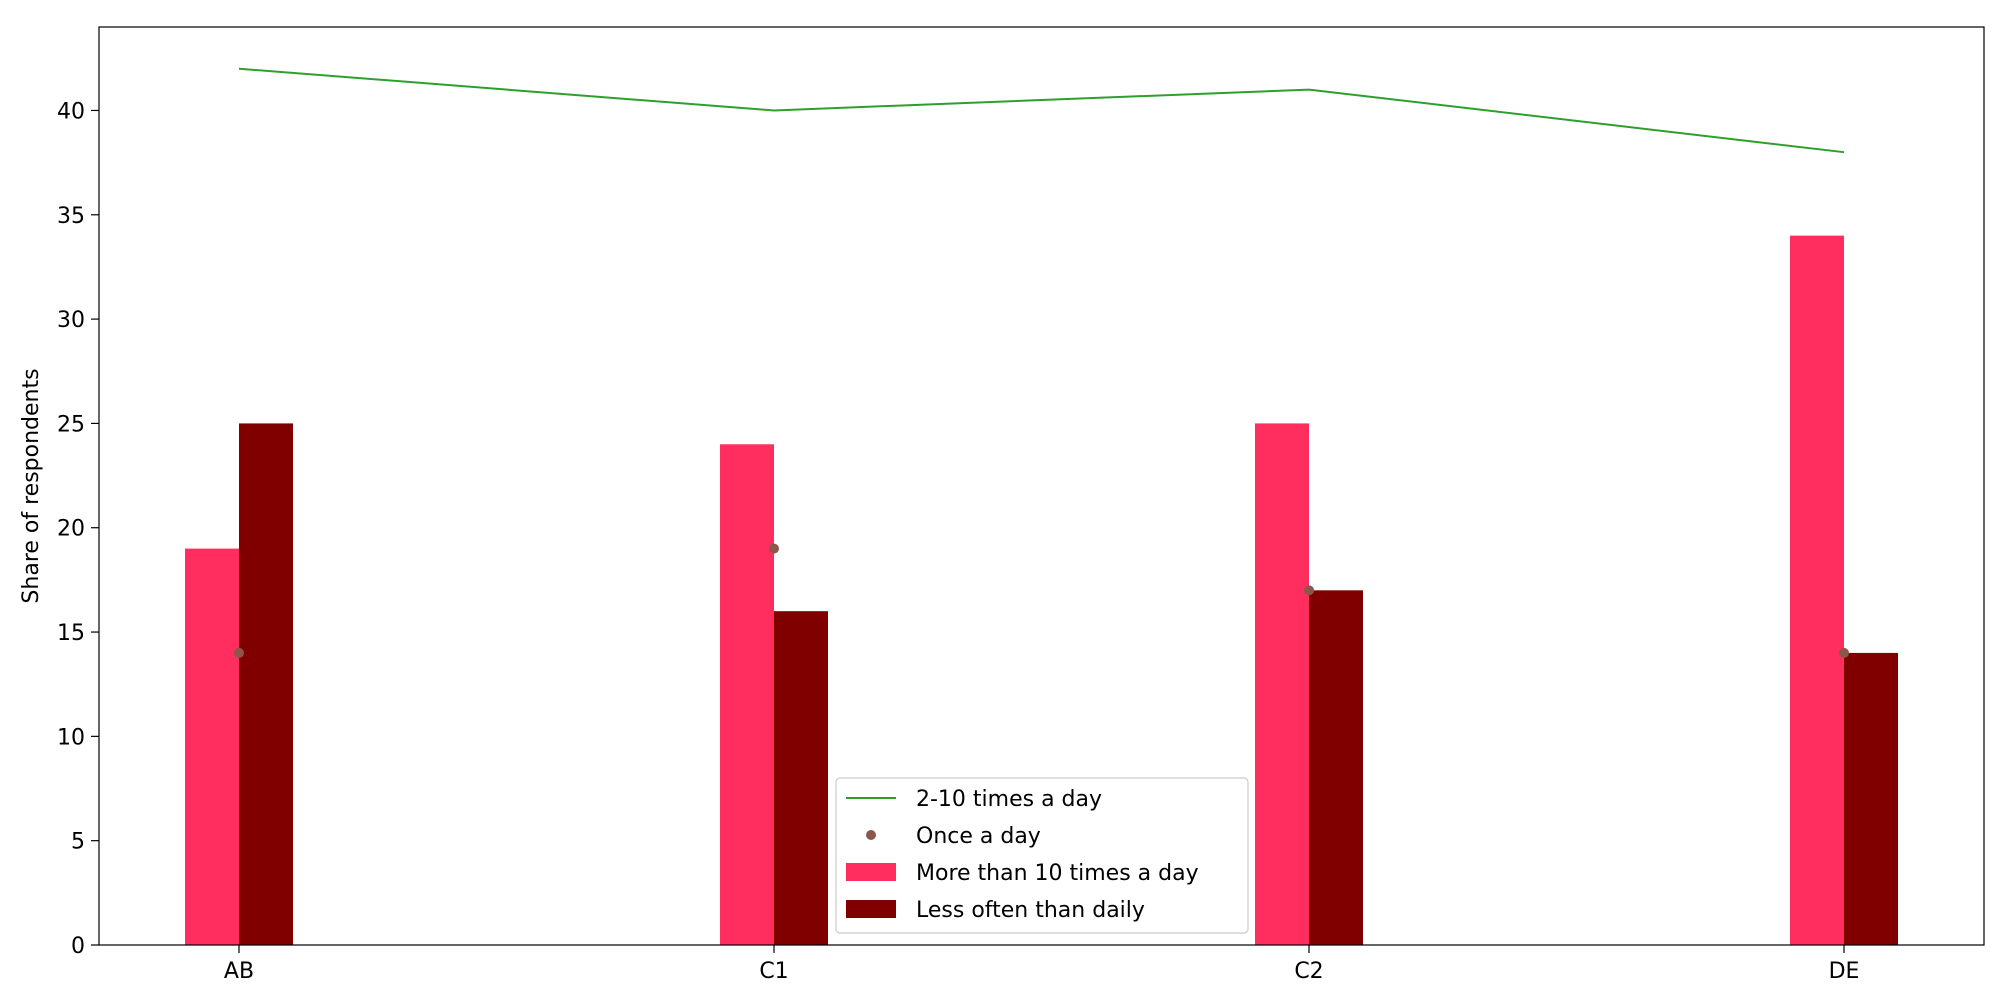 This screenshot has height=1000, width=2000. What do you see at coordinates (1844, 971) in the screenshot?
I see `x-tick-label-de: DE` at bounding box center [1844, 971].